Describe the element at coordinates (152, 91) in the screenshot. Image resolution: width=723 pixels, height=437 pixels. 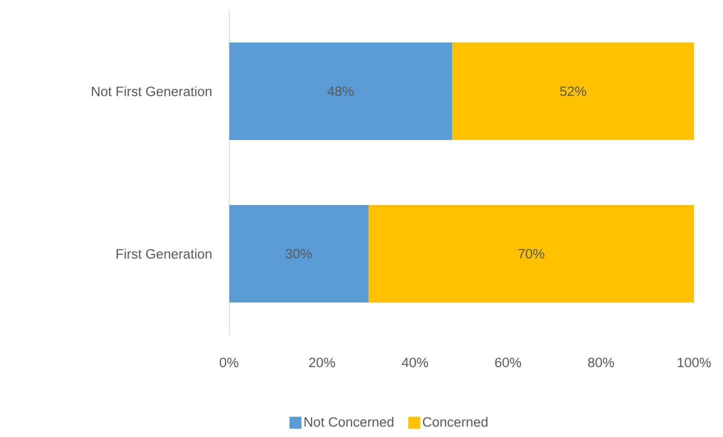
I see `y-tick-label: Not First Generation` at that location.